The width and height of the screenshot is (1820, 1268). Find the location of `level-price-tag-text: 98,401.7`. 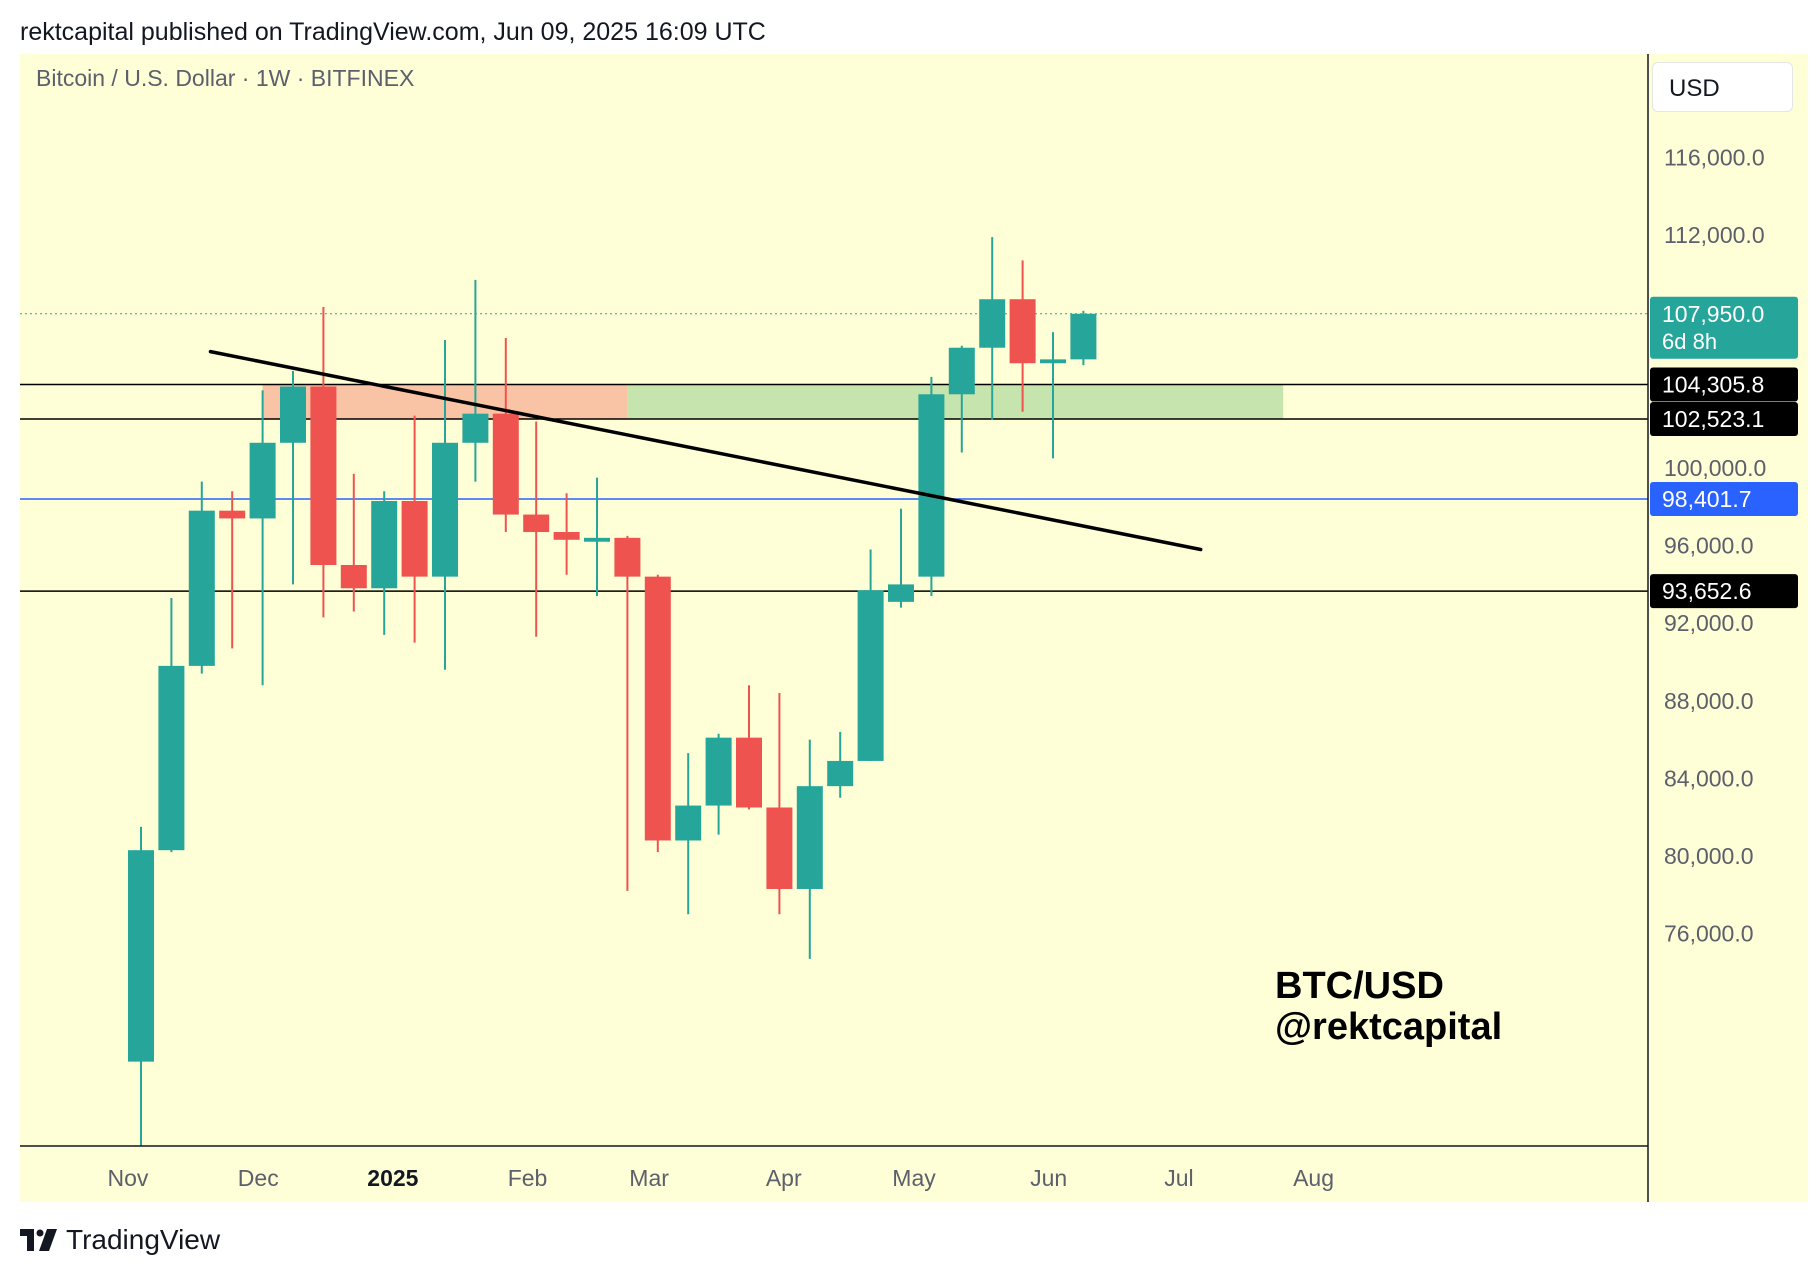

level-price-tag-text: 98,401.7 is located at coordinates (1707, 499).